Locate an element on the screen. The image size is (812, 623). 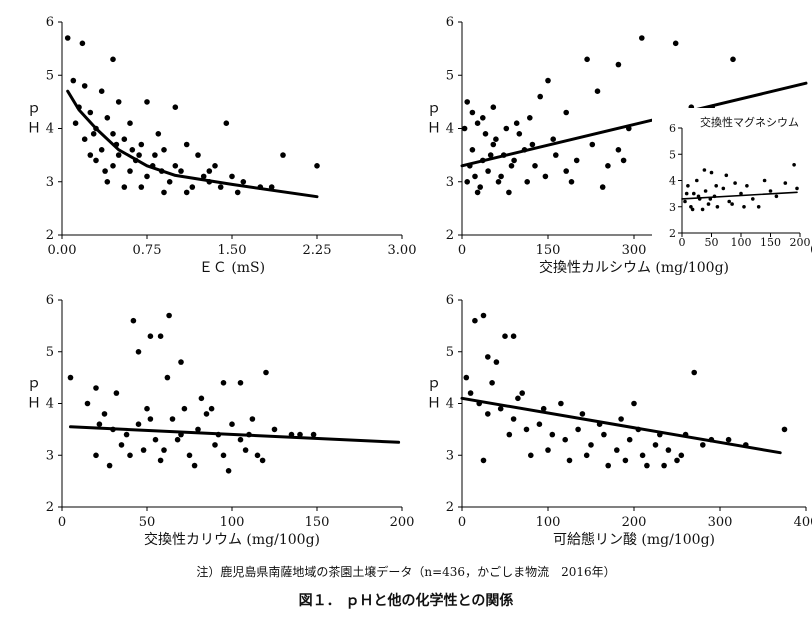
x-tick-label: 300 is located at coordinates (634, 250).